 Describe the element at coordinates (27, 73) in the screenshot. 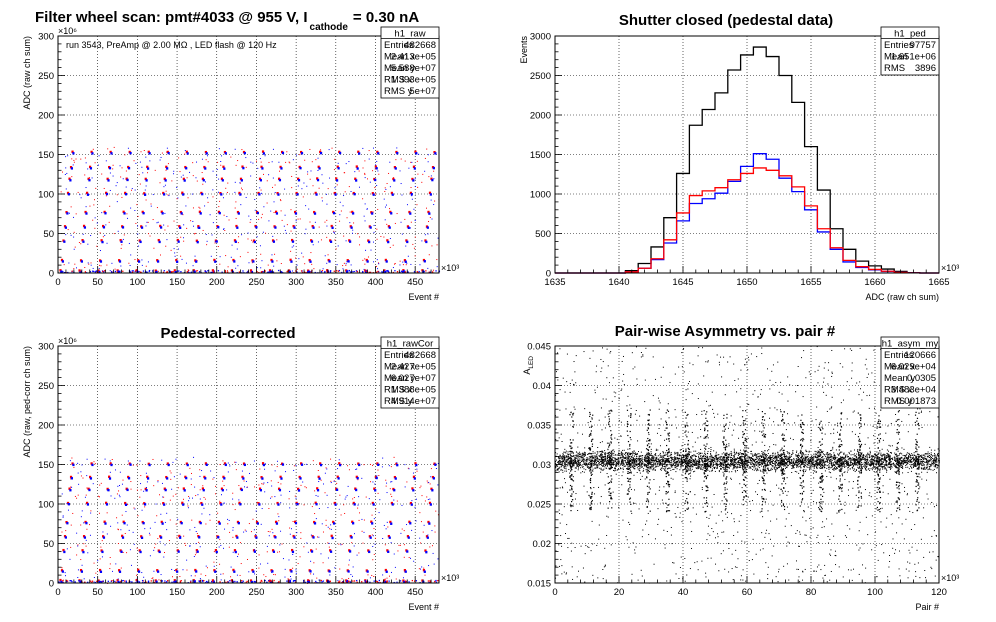

I see `y-axis-label: ADC (raw ch sum)` at that location.